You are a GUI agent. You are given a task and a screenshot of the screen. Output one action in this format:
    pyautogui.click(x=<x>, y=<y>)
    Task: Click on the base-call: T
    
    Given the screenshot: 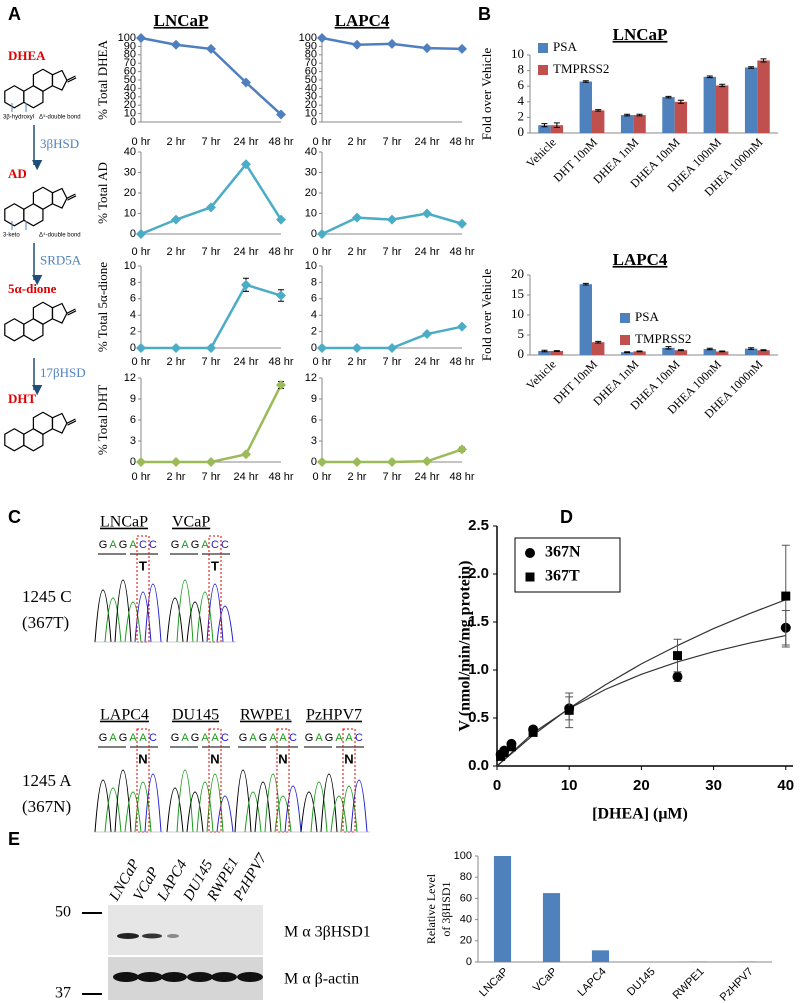 What is the action you would take?
    pyautogui.click(x=143, y=565)
    